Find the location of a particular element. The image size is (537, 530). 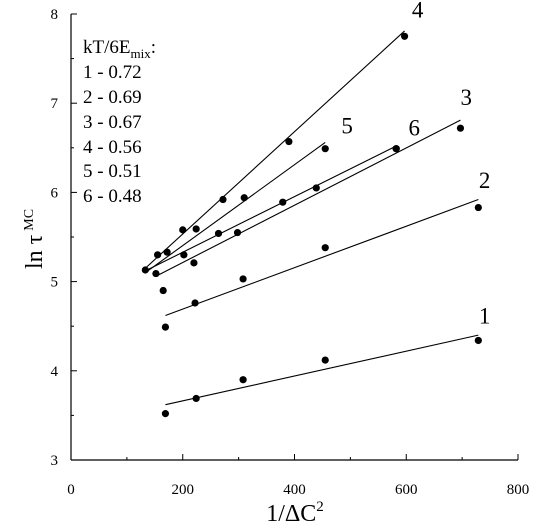

legend-entry-4: 4 - 0.56 is located at coordinates (112, 147).